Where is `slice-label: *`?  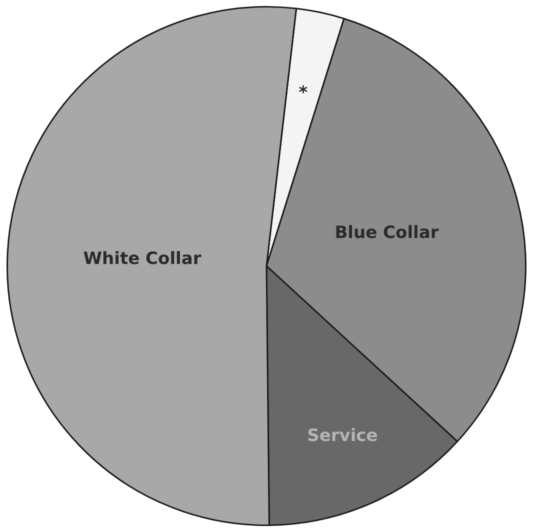 slice-label: * is located at coordinates (303, 92).